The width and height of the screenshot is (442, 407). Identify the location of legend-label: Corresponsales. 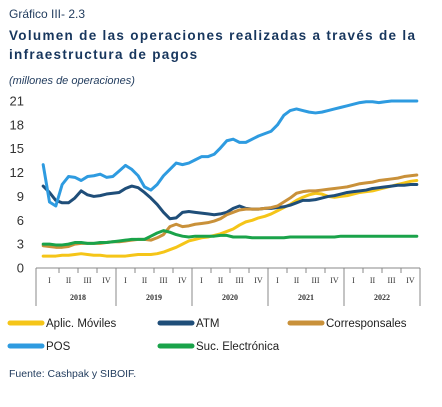
(366, 324).